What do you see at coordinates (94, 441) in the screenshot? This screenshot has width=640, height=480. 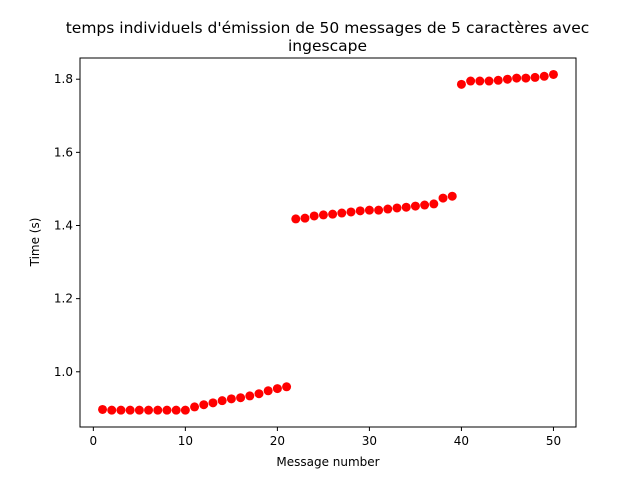 I see `x-tick-label: 0` at bounding box center [94, 441].